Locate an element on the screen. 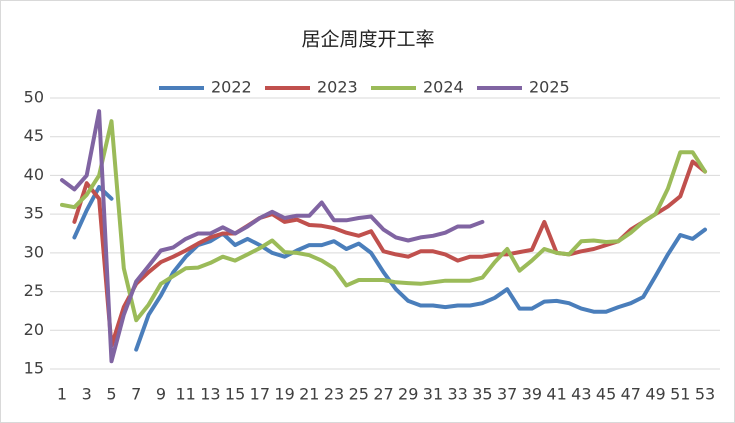 The height and width of the screenshot is (423, 735). x-tick-label: 51 is located at coordinates (680, 394).